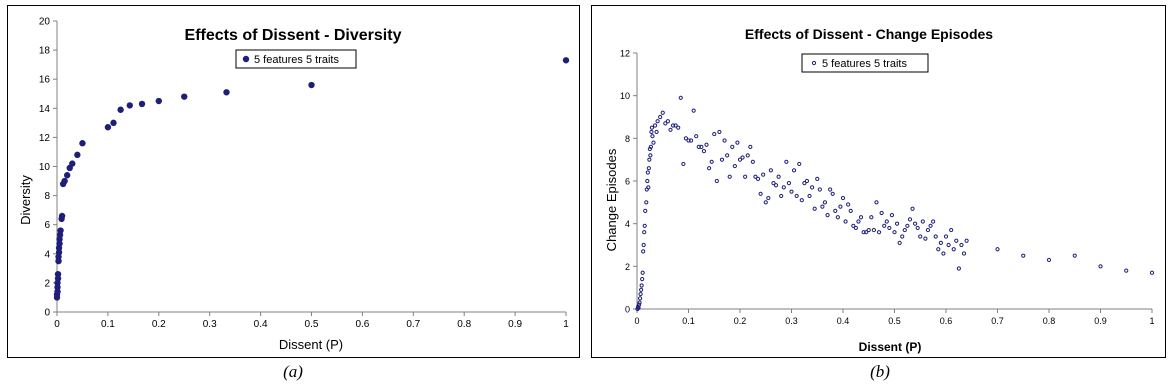 This screenshot has width=1172, height=391. Describe the element at coordinates (464, 324) in the screenshot. I see `x-tick-label: 0.8` at that location.